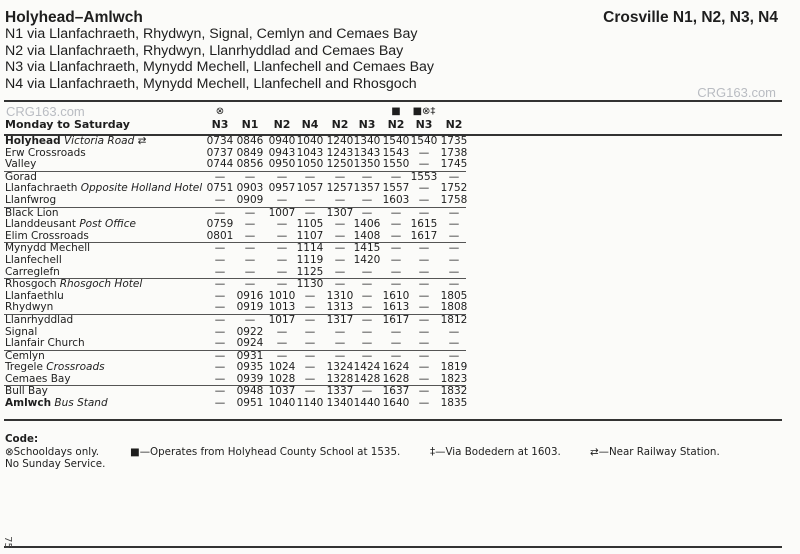 The height and width of the screenshot is (554, 800). I want to click on stop-name: Rhydwyn, so click(29, 307).